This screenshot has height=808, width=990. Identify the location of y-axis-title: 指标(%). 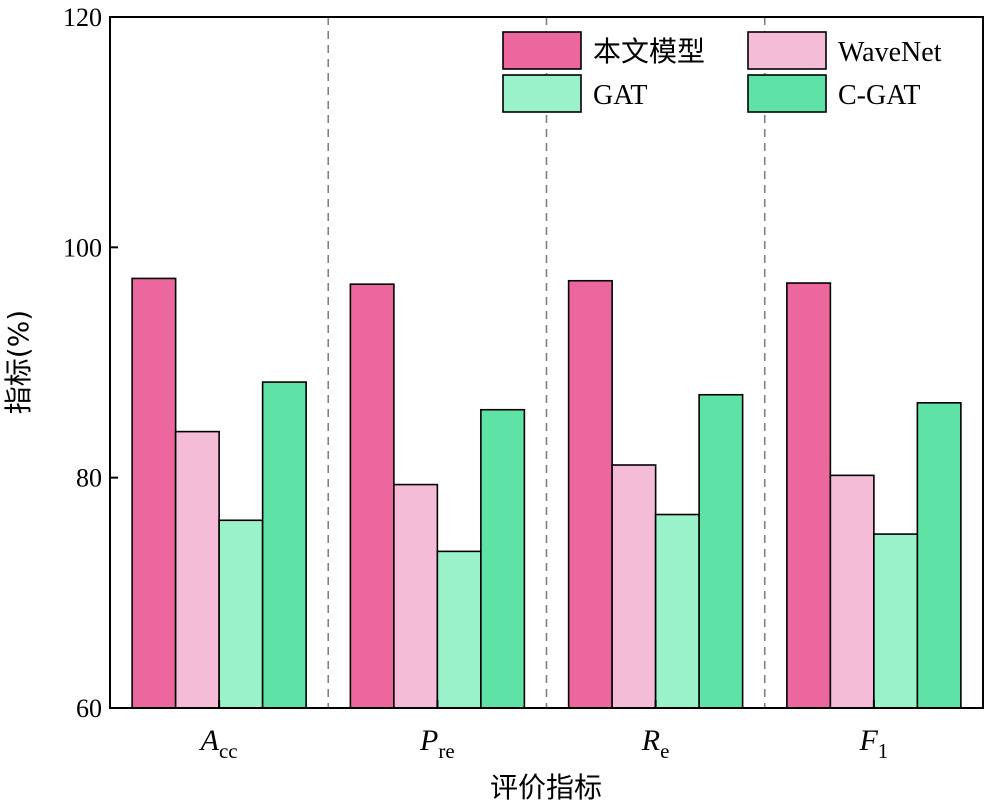
(18, 362).